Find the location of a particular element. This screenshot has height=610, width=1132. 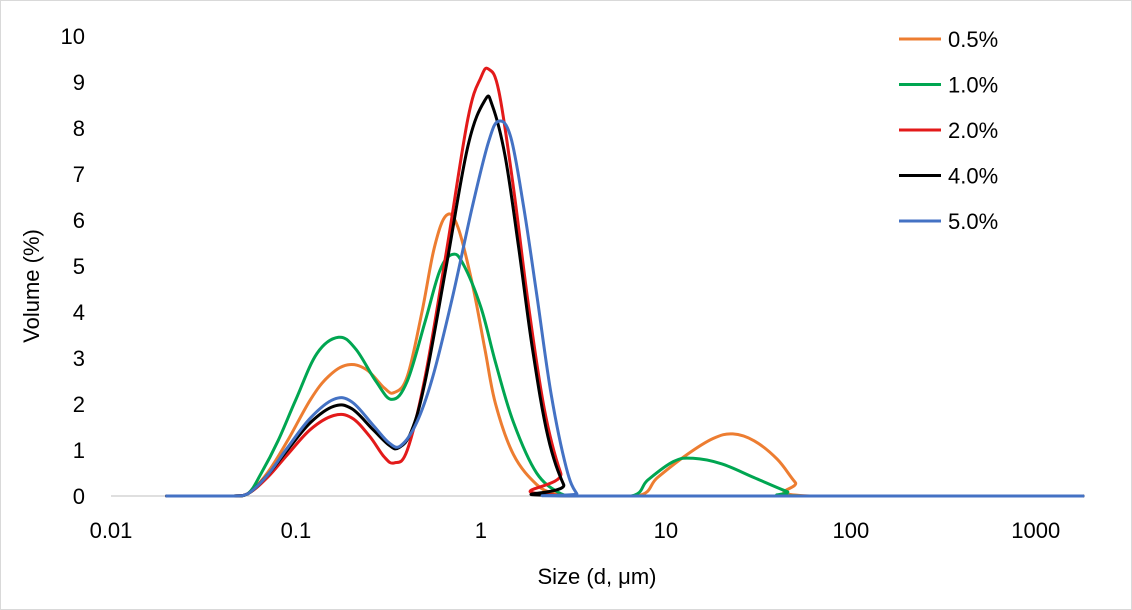

x-tick-label: 10 is located at coordinates (666, 530).